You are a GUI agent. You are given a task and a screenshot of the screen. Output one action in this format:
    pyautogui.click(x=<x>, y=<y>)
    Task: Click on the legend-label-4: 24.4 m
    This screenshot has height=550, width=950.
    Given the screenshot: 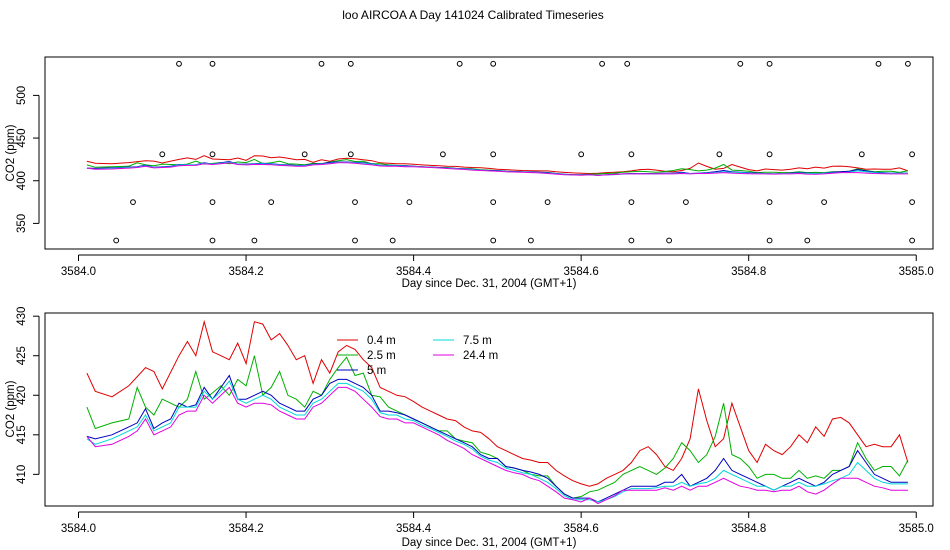 What is the action you would take?
    pyautogui.click(x=480, y=356)
    